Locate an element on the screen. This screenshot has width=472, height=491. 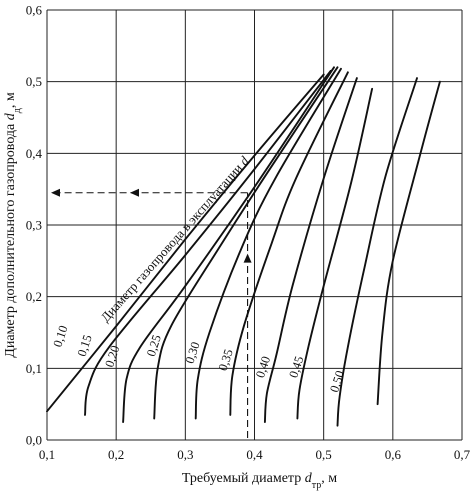
y-tick-label: 0,0 is located at coordinates (34, 440).